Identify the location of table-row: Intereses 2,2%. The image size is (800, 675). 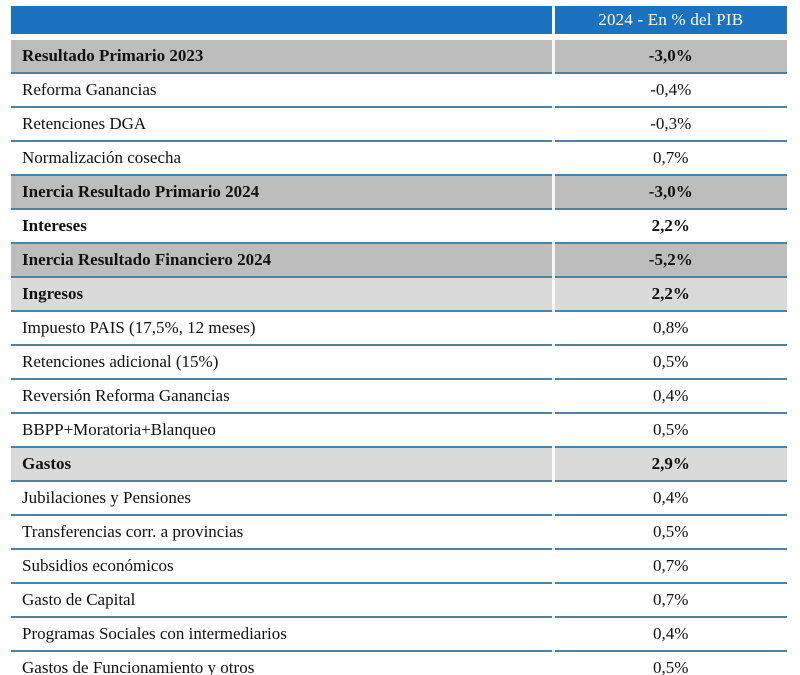
(399, 226).